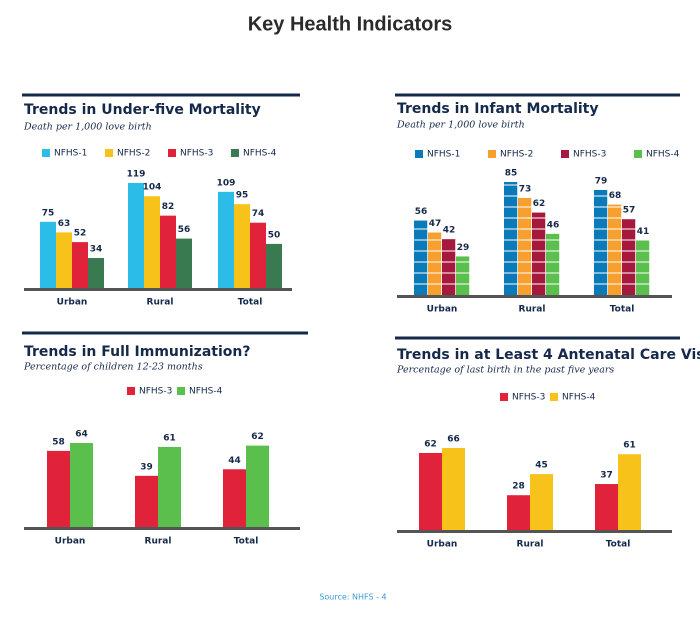  I want to click on value-label: 79, so click(601, 181).